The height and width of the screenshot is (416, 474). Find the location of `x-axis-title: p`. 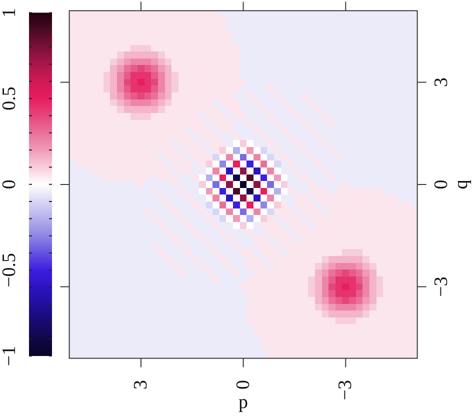

x-axis-title: p is located at coordinates (243, 402).